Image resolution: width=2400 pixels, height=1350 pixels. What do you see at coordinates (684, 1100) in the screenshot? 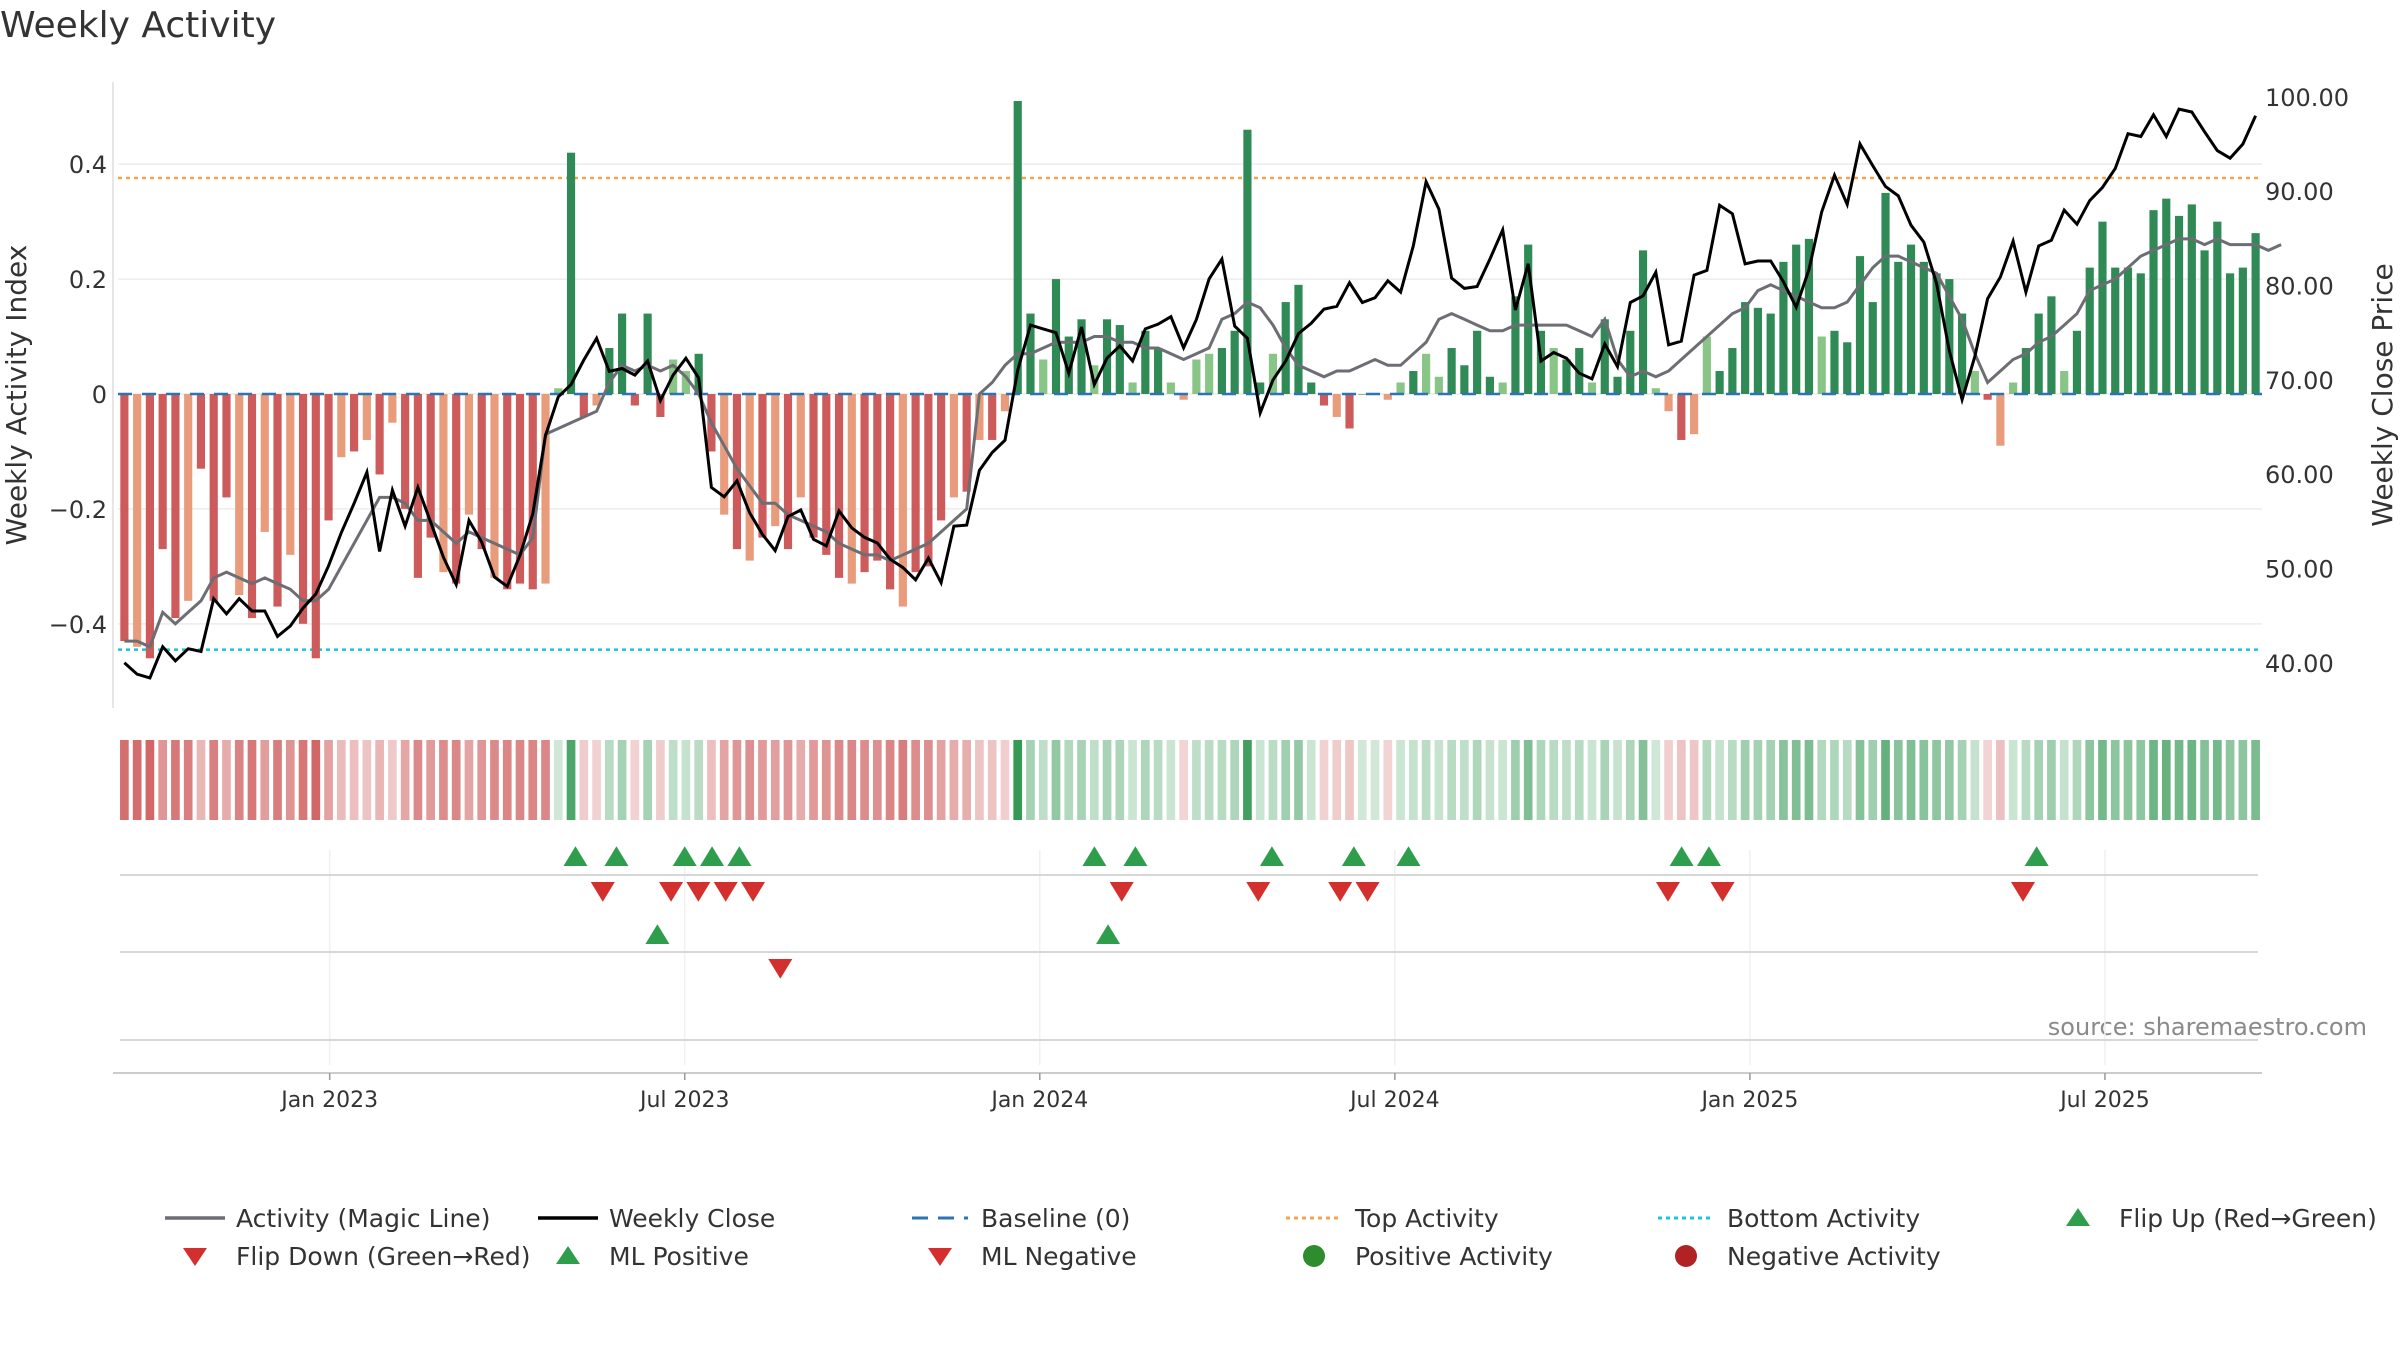
I see `x-tick-label: Jul 2023` at bounding box center [684, 1100].